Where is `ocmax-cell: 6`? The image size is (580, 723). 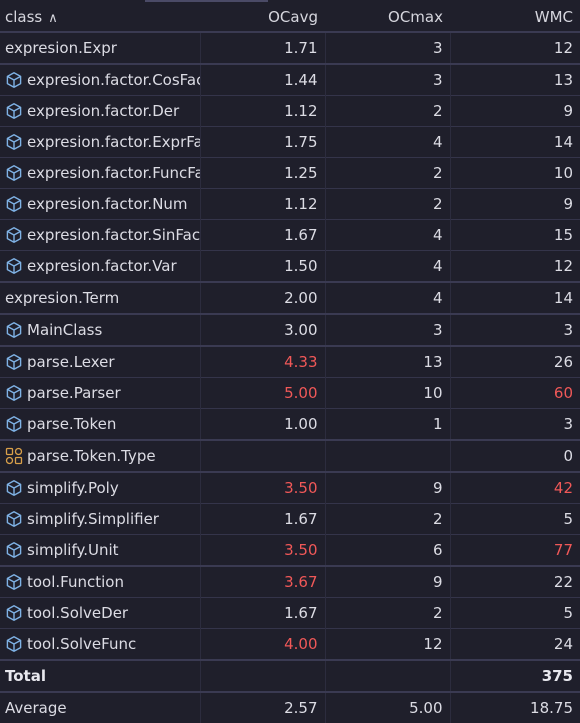 ocmax-cell: 6 is located at coordinates (388, 550).